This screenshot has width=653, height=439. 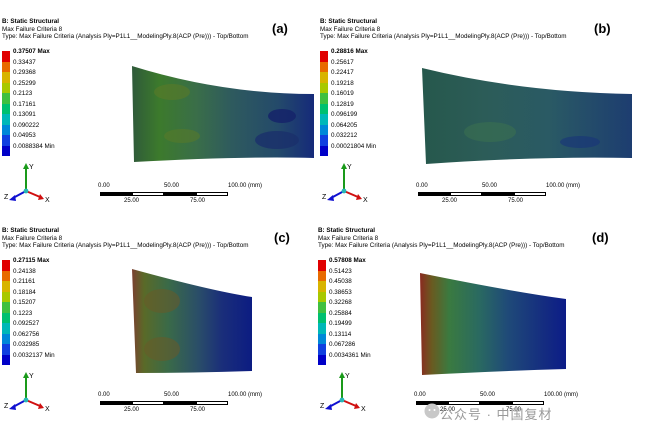 What do you see at coordinates (24, 83) in the screenshot?
I see `legend-value: 0.25299` at bounding box center [24, 83].